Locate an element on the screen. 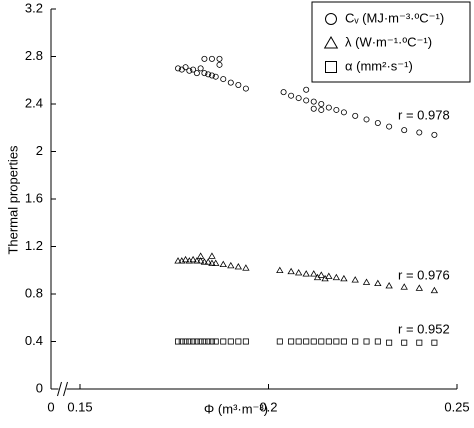 The height and width of the screenshot is (428, 474). legend-box is located at coordinates (391, 42).